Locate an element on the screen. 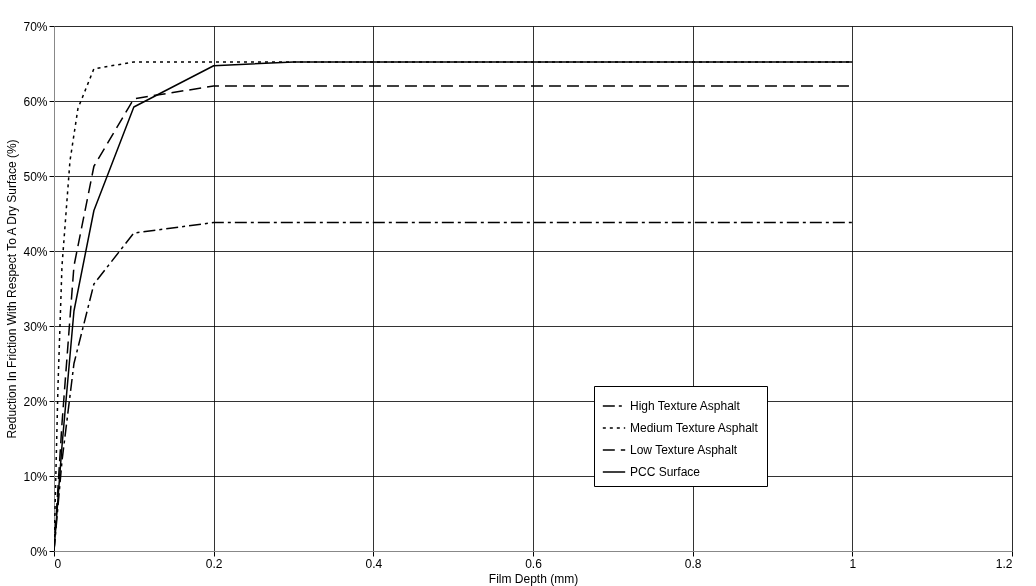  y-tick-label: 10% is located at coordinates (35, 476).